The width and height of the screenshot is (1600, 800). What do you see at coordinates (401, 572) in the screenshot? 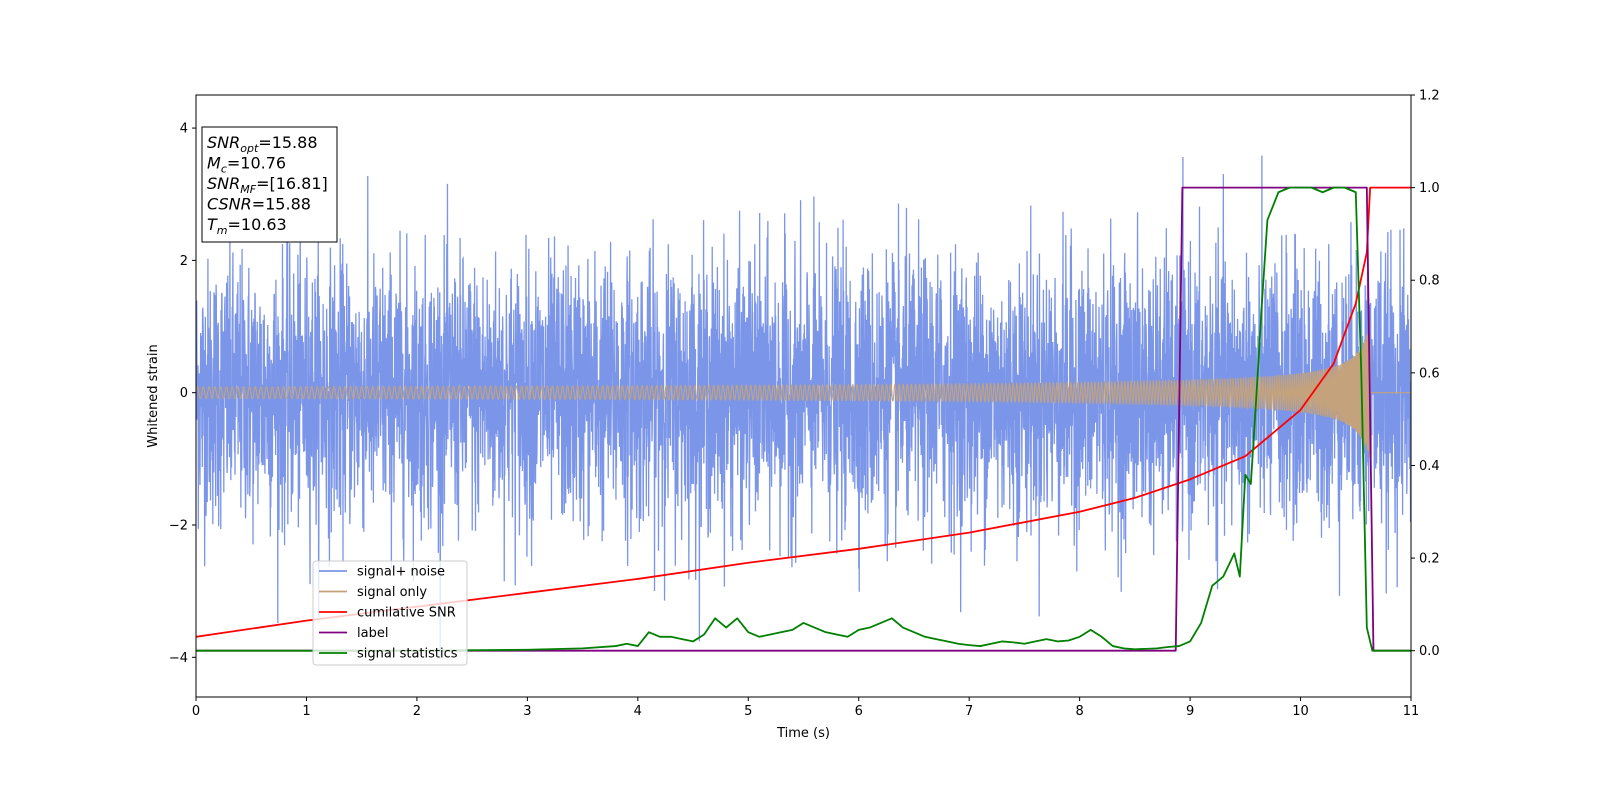
I see `legend-label: signal+ noise` at bounding box center [401, 572].